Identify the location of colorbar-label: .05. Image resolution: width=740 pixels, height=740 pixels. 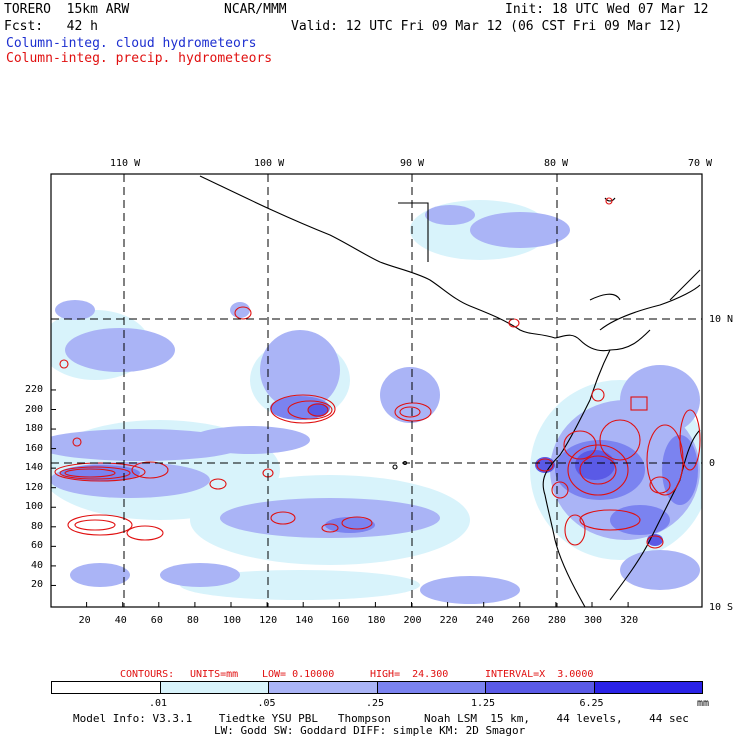
(266, 703).